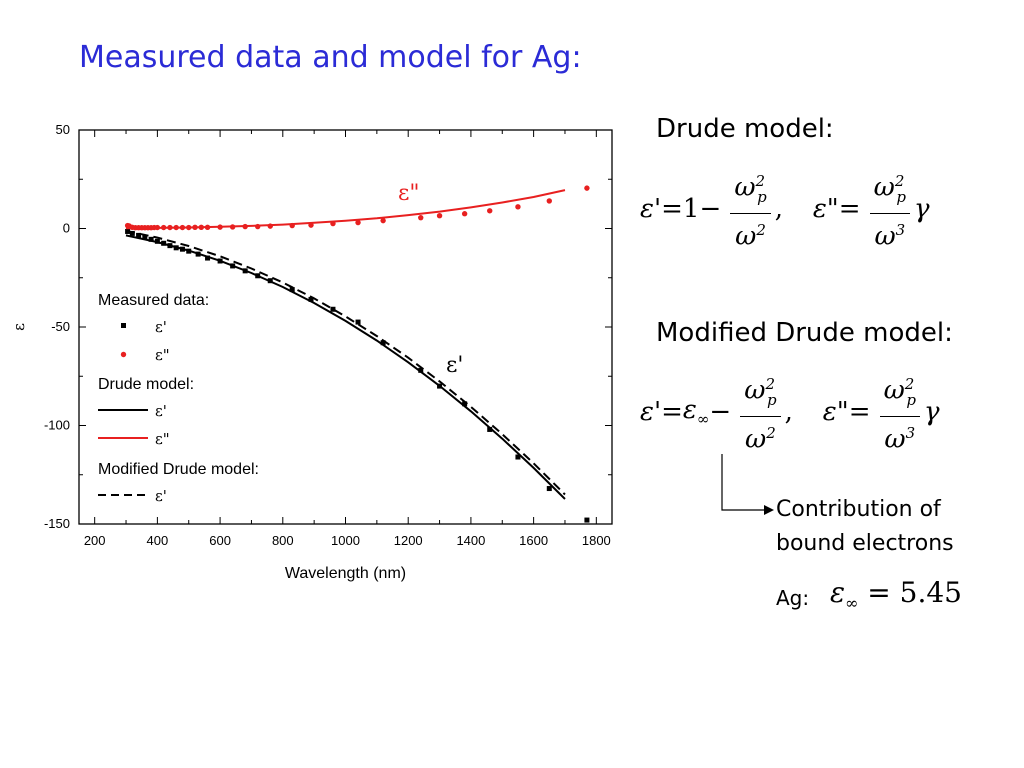 The height and width of the screenshot is (768, 1024). Describe the element at coordinates (162, 355) in the screenshot. I see `legend-measured-eps2: ε"` at that location.